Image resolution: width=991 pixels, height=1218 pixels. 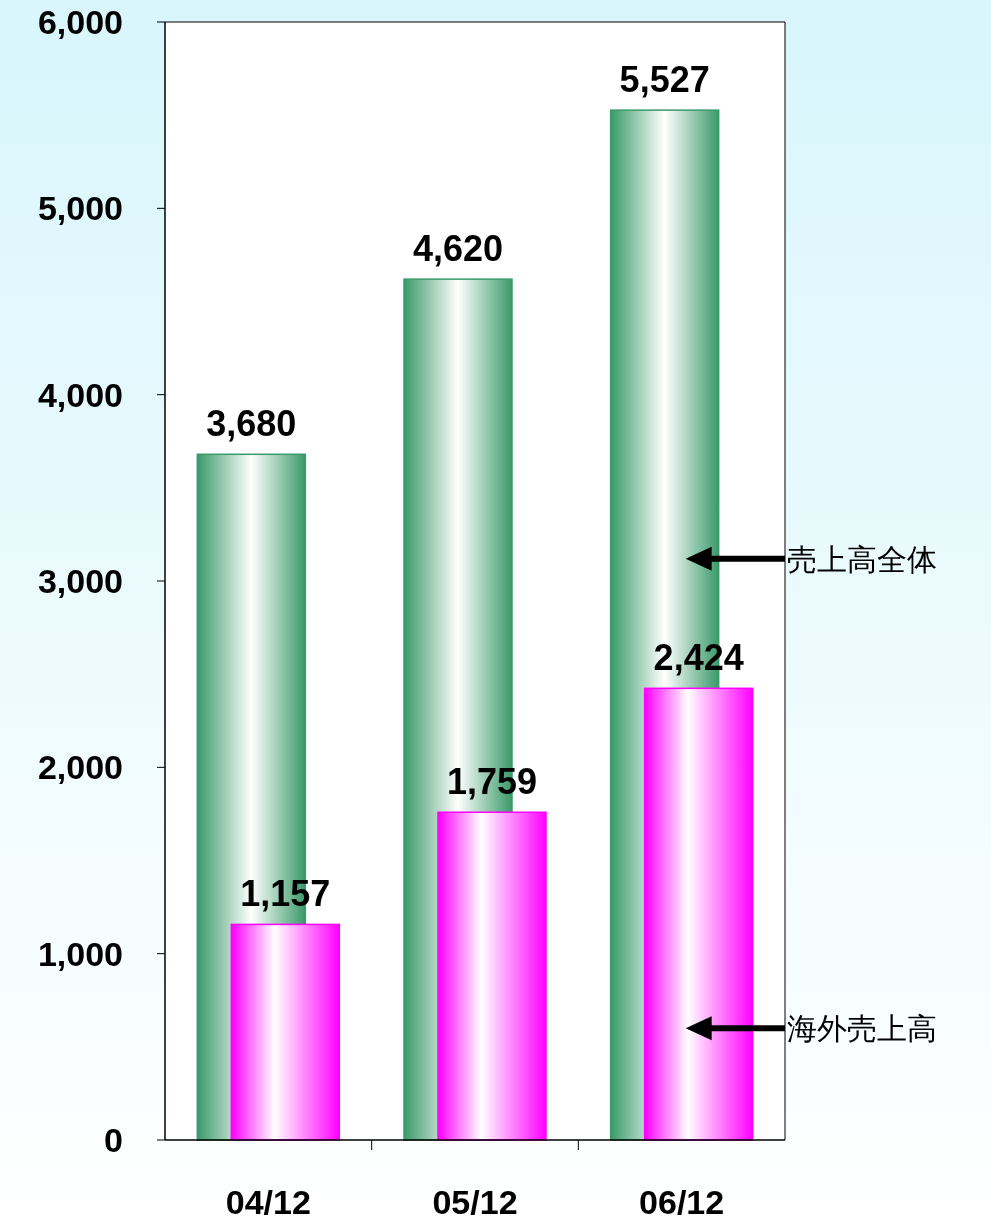 I want to click on data-label: 5,527, so click(x=664, y=80).